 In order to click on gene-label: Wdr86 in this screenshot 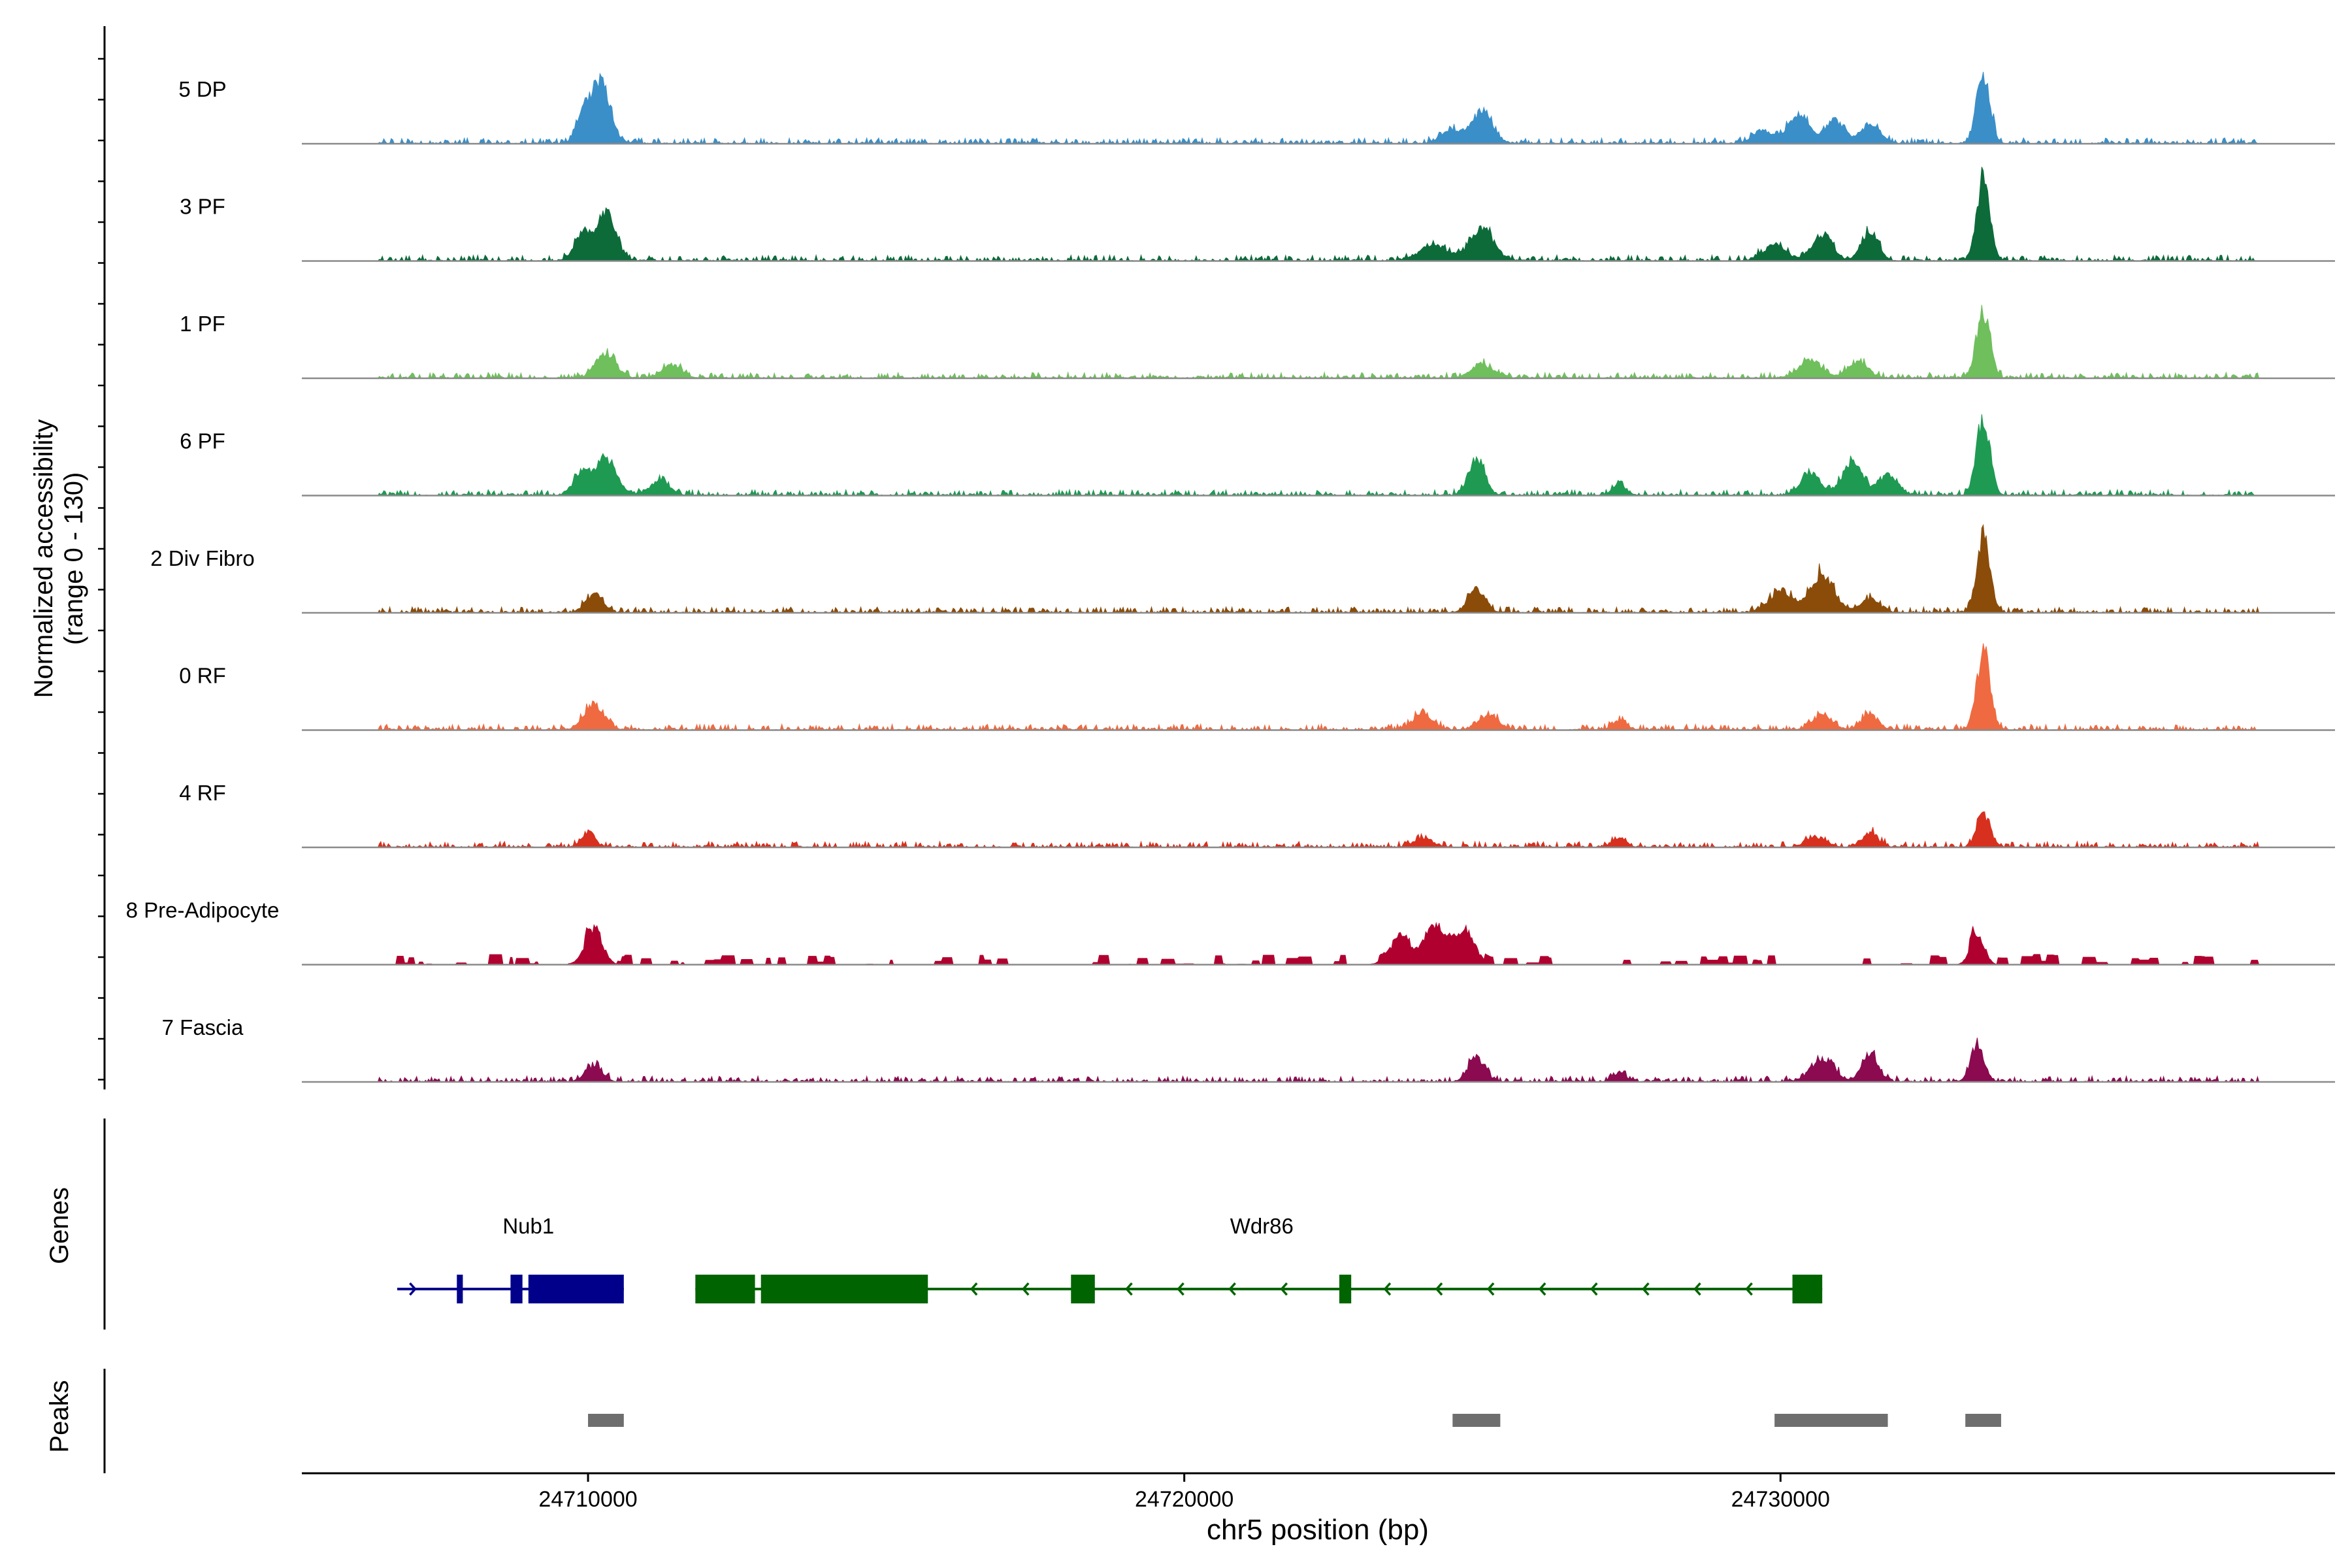, I will do `click(1262, 1226)`.